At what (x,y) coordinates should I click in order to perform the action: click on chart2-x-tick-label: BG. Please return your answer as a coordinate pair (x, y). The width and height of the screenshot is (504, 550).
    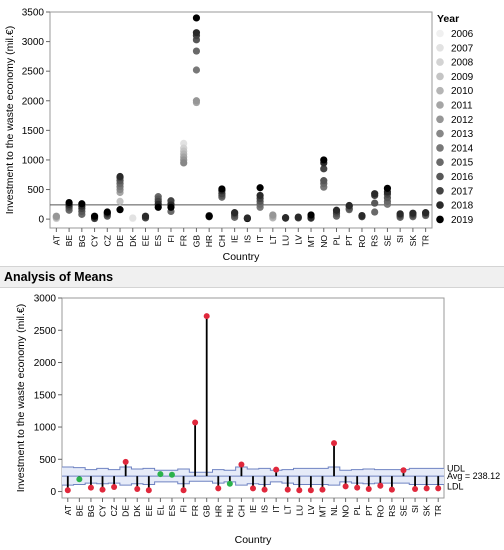
    Looking at the image, I should click on (91, 511).